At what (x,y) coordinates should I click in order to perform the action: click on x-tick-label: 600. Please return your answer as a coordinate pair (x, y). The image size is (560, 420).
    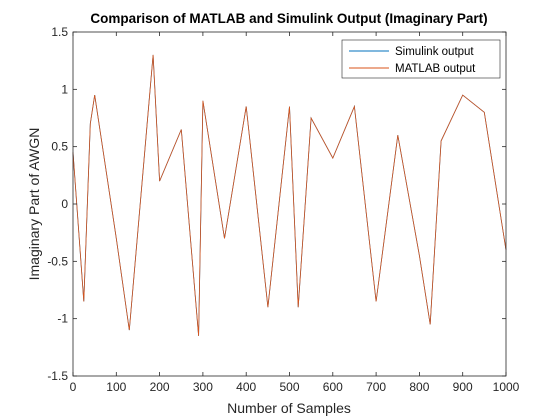
    Looking at the image, I should click on (333, 387).